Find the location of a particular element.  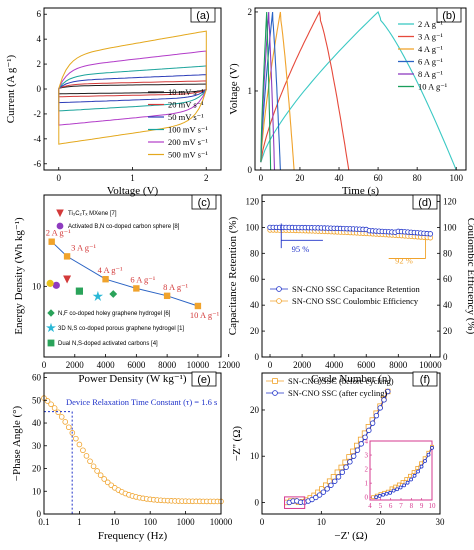

y-tick-label: 30 is located at coordinates (37, 446).